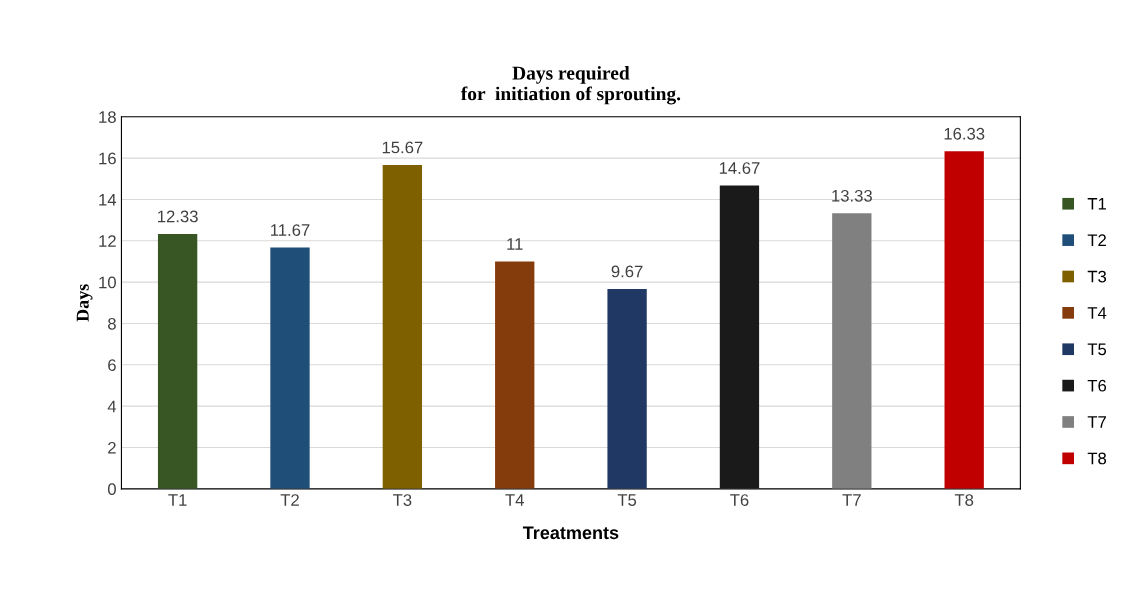 The height and width of the screenshot is (602, 1135). What do you see at coordinates (1097, 276) in the screenshot?
I see `legend-label: T3` at bounding box center [1097, 276].